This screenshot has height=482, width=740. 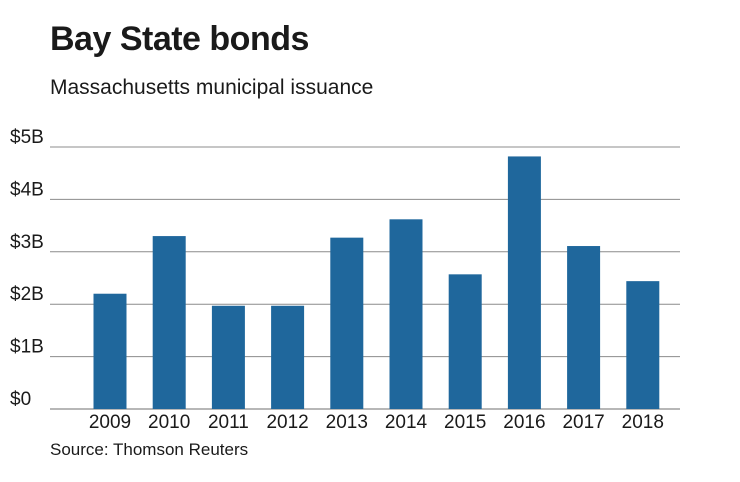 I want to click on bar-2018, so click(x=643, y=345).